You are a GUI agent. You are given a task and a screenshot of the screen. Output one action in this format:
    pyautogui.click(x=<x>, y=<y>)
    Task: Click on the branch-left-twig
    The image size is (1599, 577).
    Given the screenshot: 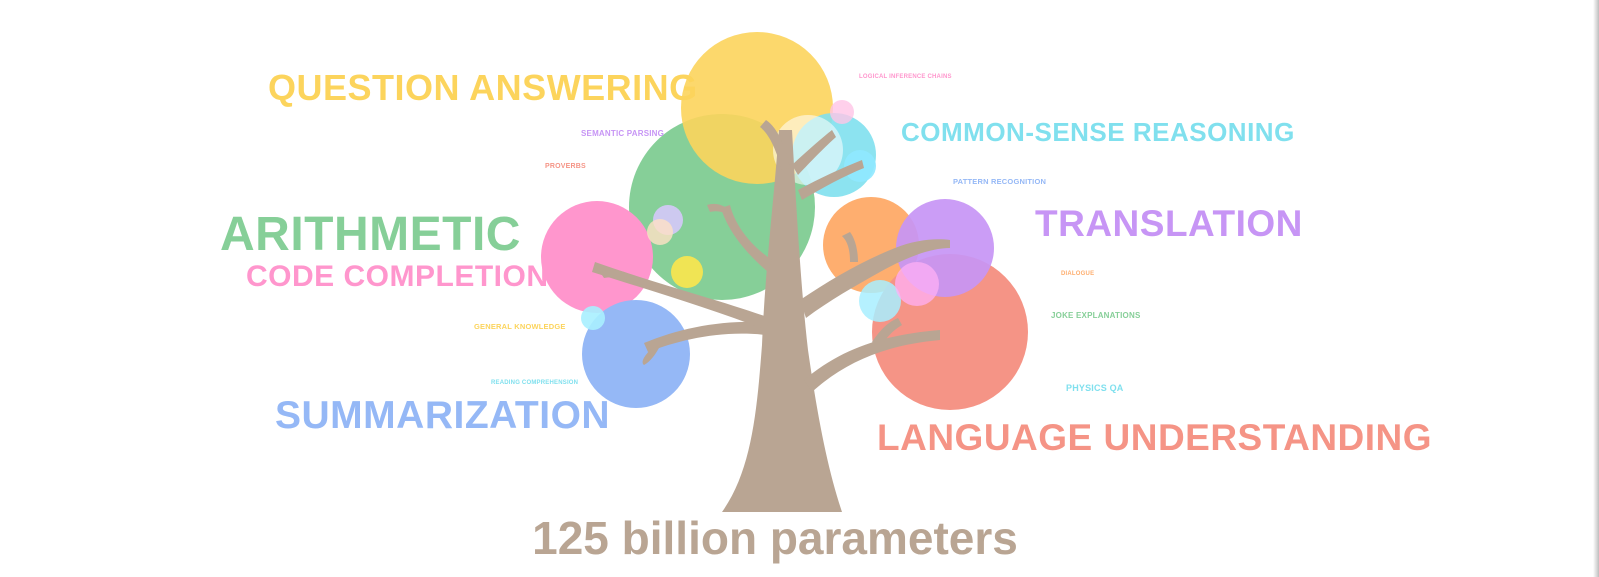 What is the action you would take?
    pyautogui.click(x=620, y=277)
    